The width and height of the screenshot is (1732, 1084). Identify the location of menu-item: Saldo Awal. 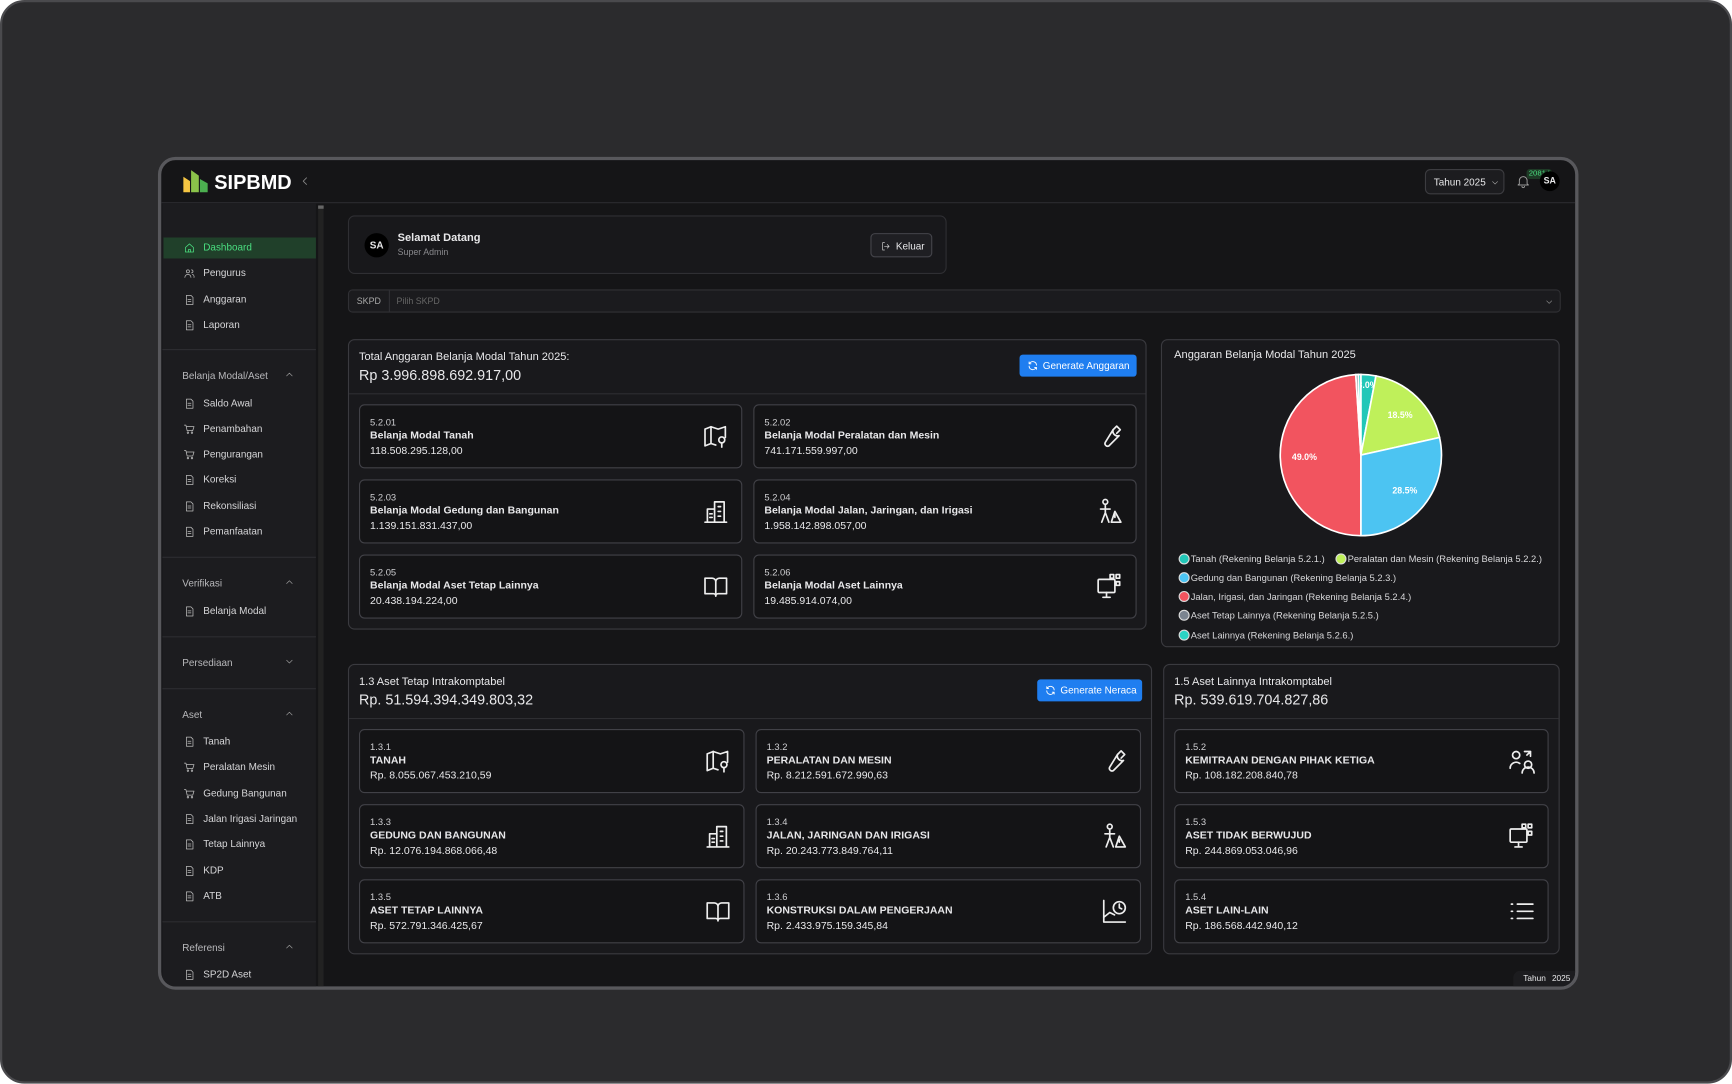
(239, 403).